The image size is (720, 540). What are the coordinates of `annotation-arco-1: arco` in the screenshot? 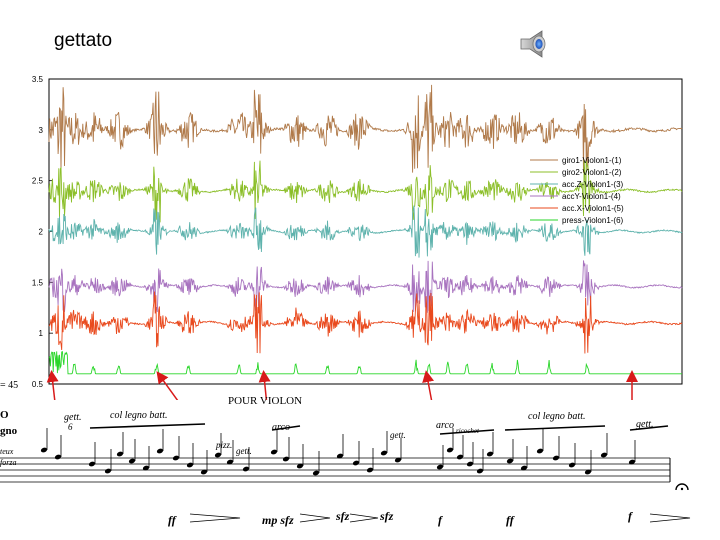 It's located at (281, 427).